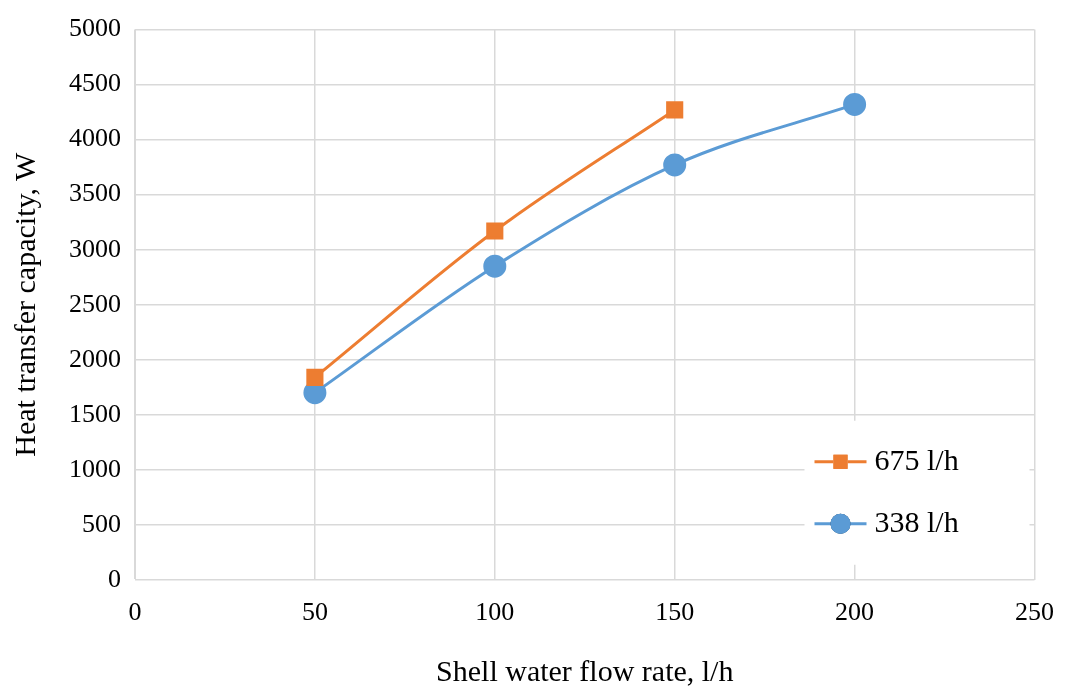 Image resolution: width=1072 pixels, height=700 pixels. Describe the element at coordinates (585, 670) in the screenshot. I see `x-axis-title: Shell water flow rate, l/h` at that location.